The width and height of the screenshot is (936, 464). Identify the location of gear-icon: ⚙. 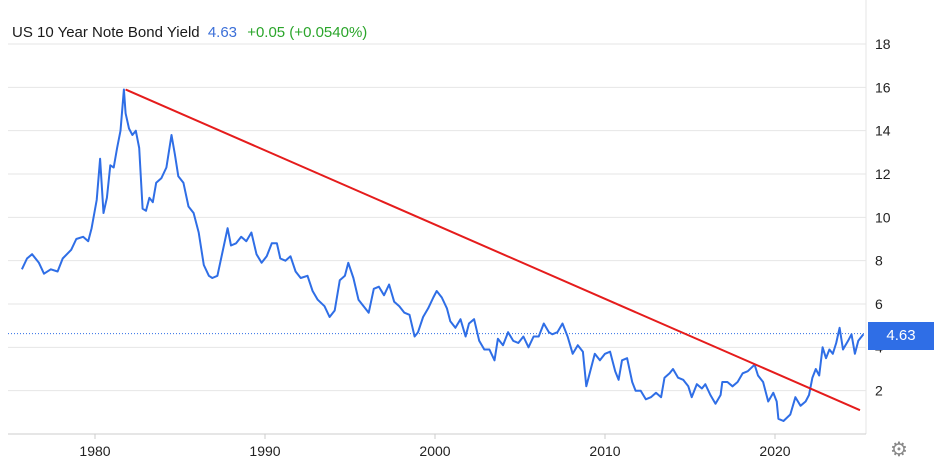
(899, 450).